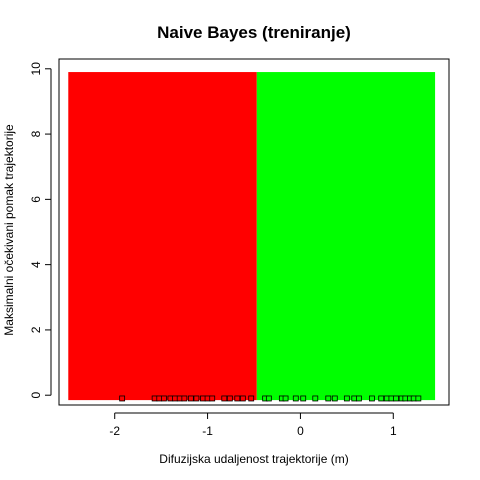 This screenshot has height=480, width=480. I want to click on y-tick-label: 10, so click(36, 69).